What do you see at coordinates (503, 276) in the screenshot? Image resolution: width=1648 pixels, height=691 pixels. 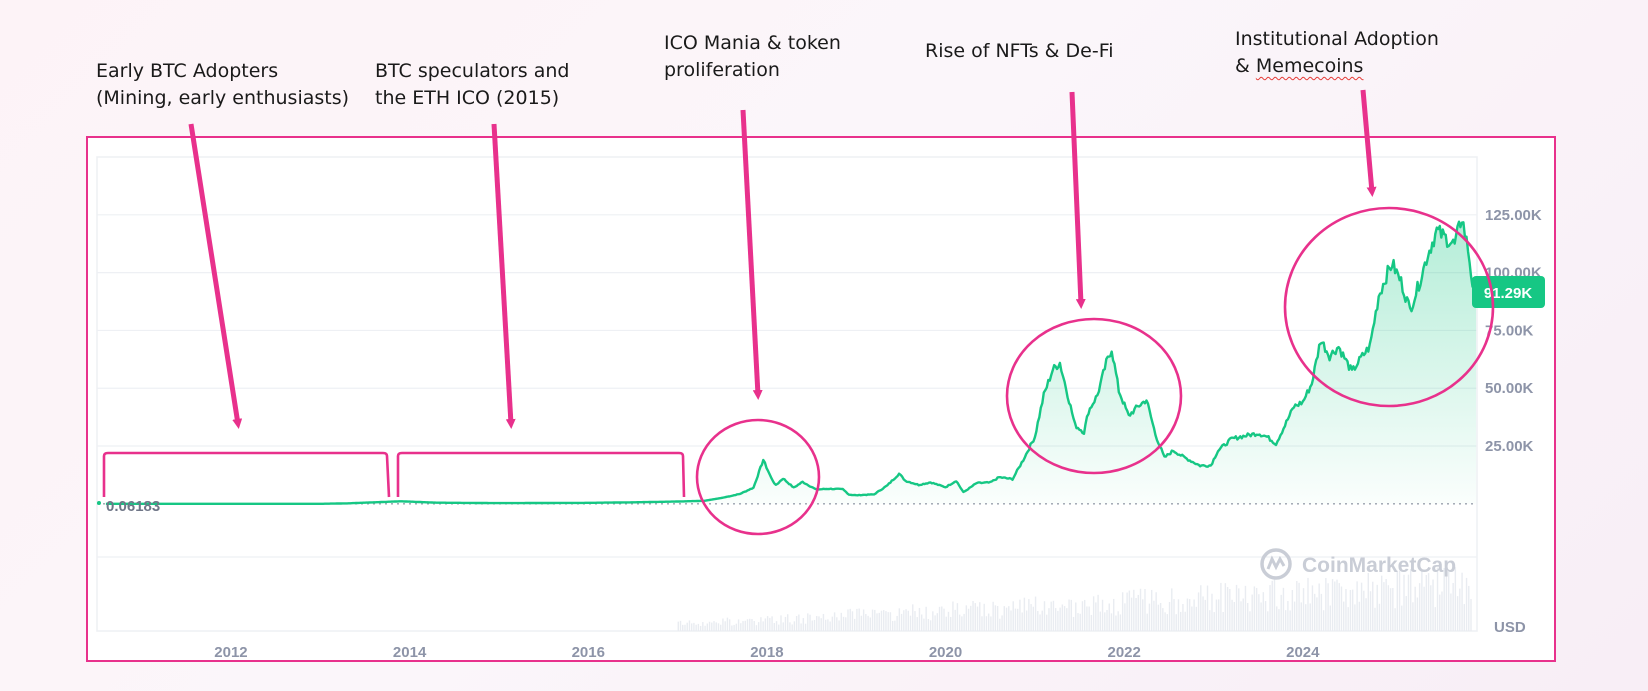 I see `arrow-speculators` at bounding box center [503, 276].